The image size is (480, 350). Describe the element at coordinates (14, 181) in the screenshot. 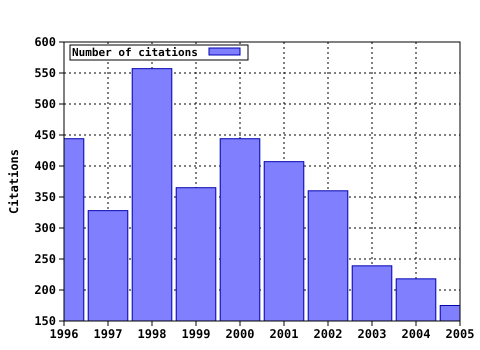

I see `y-axis-title: Citations` at that location.